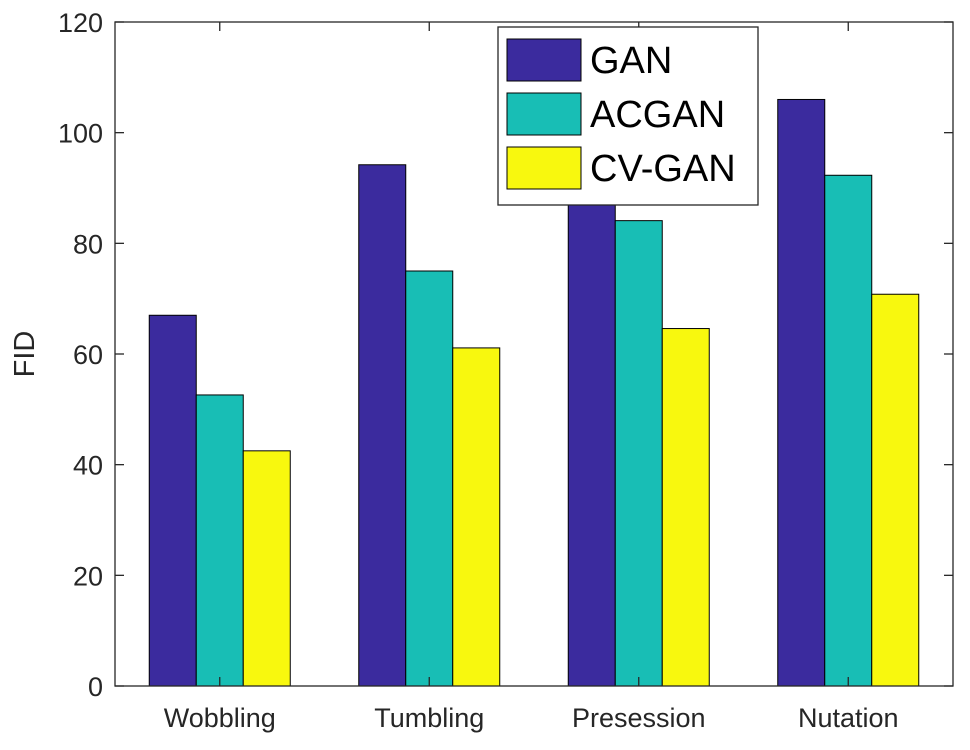 Image resolution: width=970 pixels, height=750 pixels. What do you see at coordinates (638, 453) in the screenshot?
I see `bar-acgan-presession` at bounding box center [638, 453].